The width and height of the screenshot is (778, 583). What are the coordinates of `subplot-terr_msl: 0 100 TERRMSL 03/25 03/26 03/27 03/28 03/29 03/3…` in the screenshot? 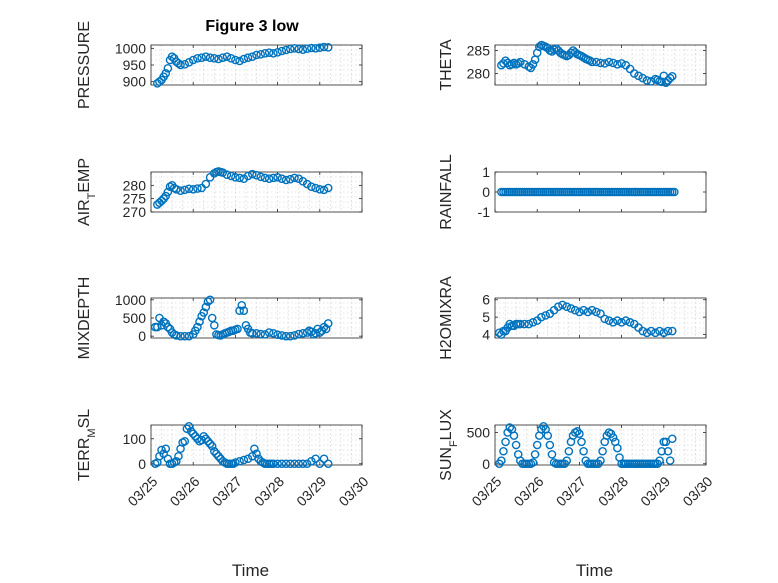 It's located at (224, 494).